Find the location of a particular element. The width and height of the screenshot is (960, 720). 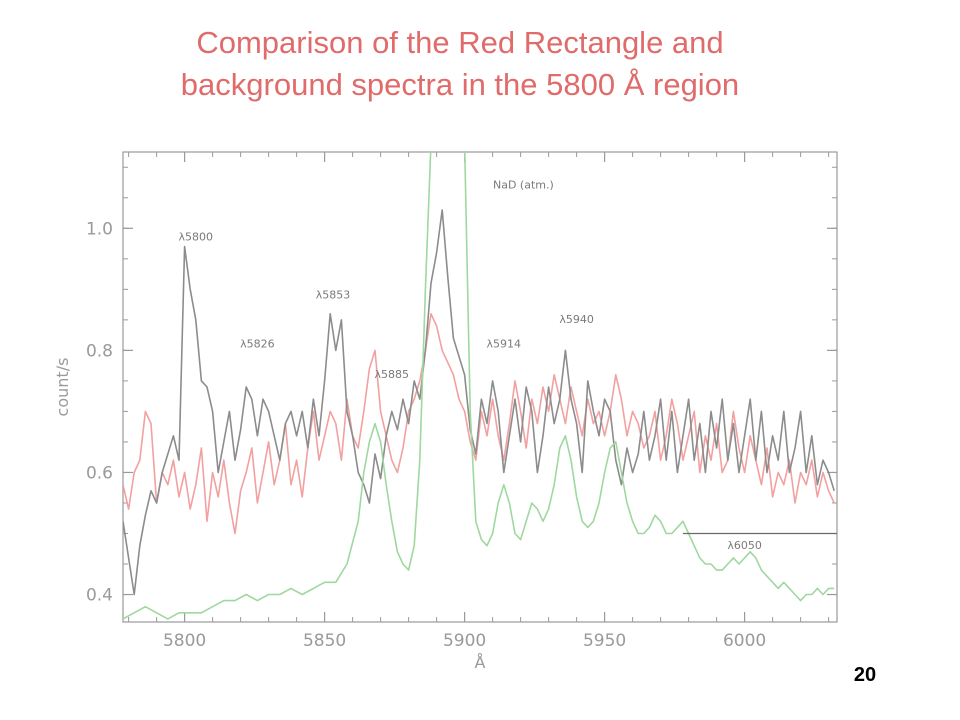

page-number: 20 is located at coordinates (865, 675).